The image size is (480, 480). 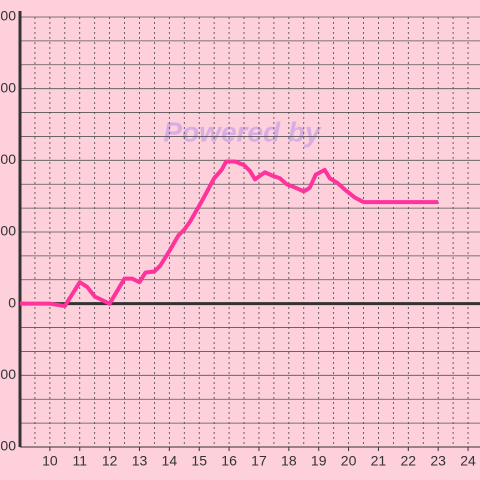 What do you see at coordinates (8, 231) in the screenshot?
I see `y-tick-label: 3,000` at bounding box center [8, 231].